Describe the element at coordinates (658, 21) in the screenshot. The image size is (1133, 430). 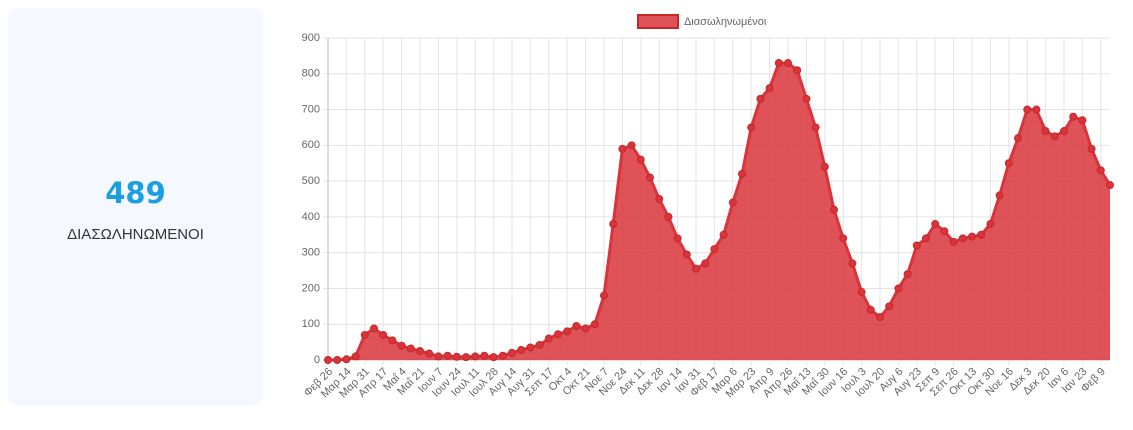
I see `legend-swatch` at that location.